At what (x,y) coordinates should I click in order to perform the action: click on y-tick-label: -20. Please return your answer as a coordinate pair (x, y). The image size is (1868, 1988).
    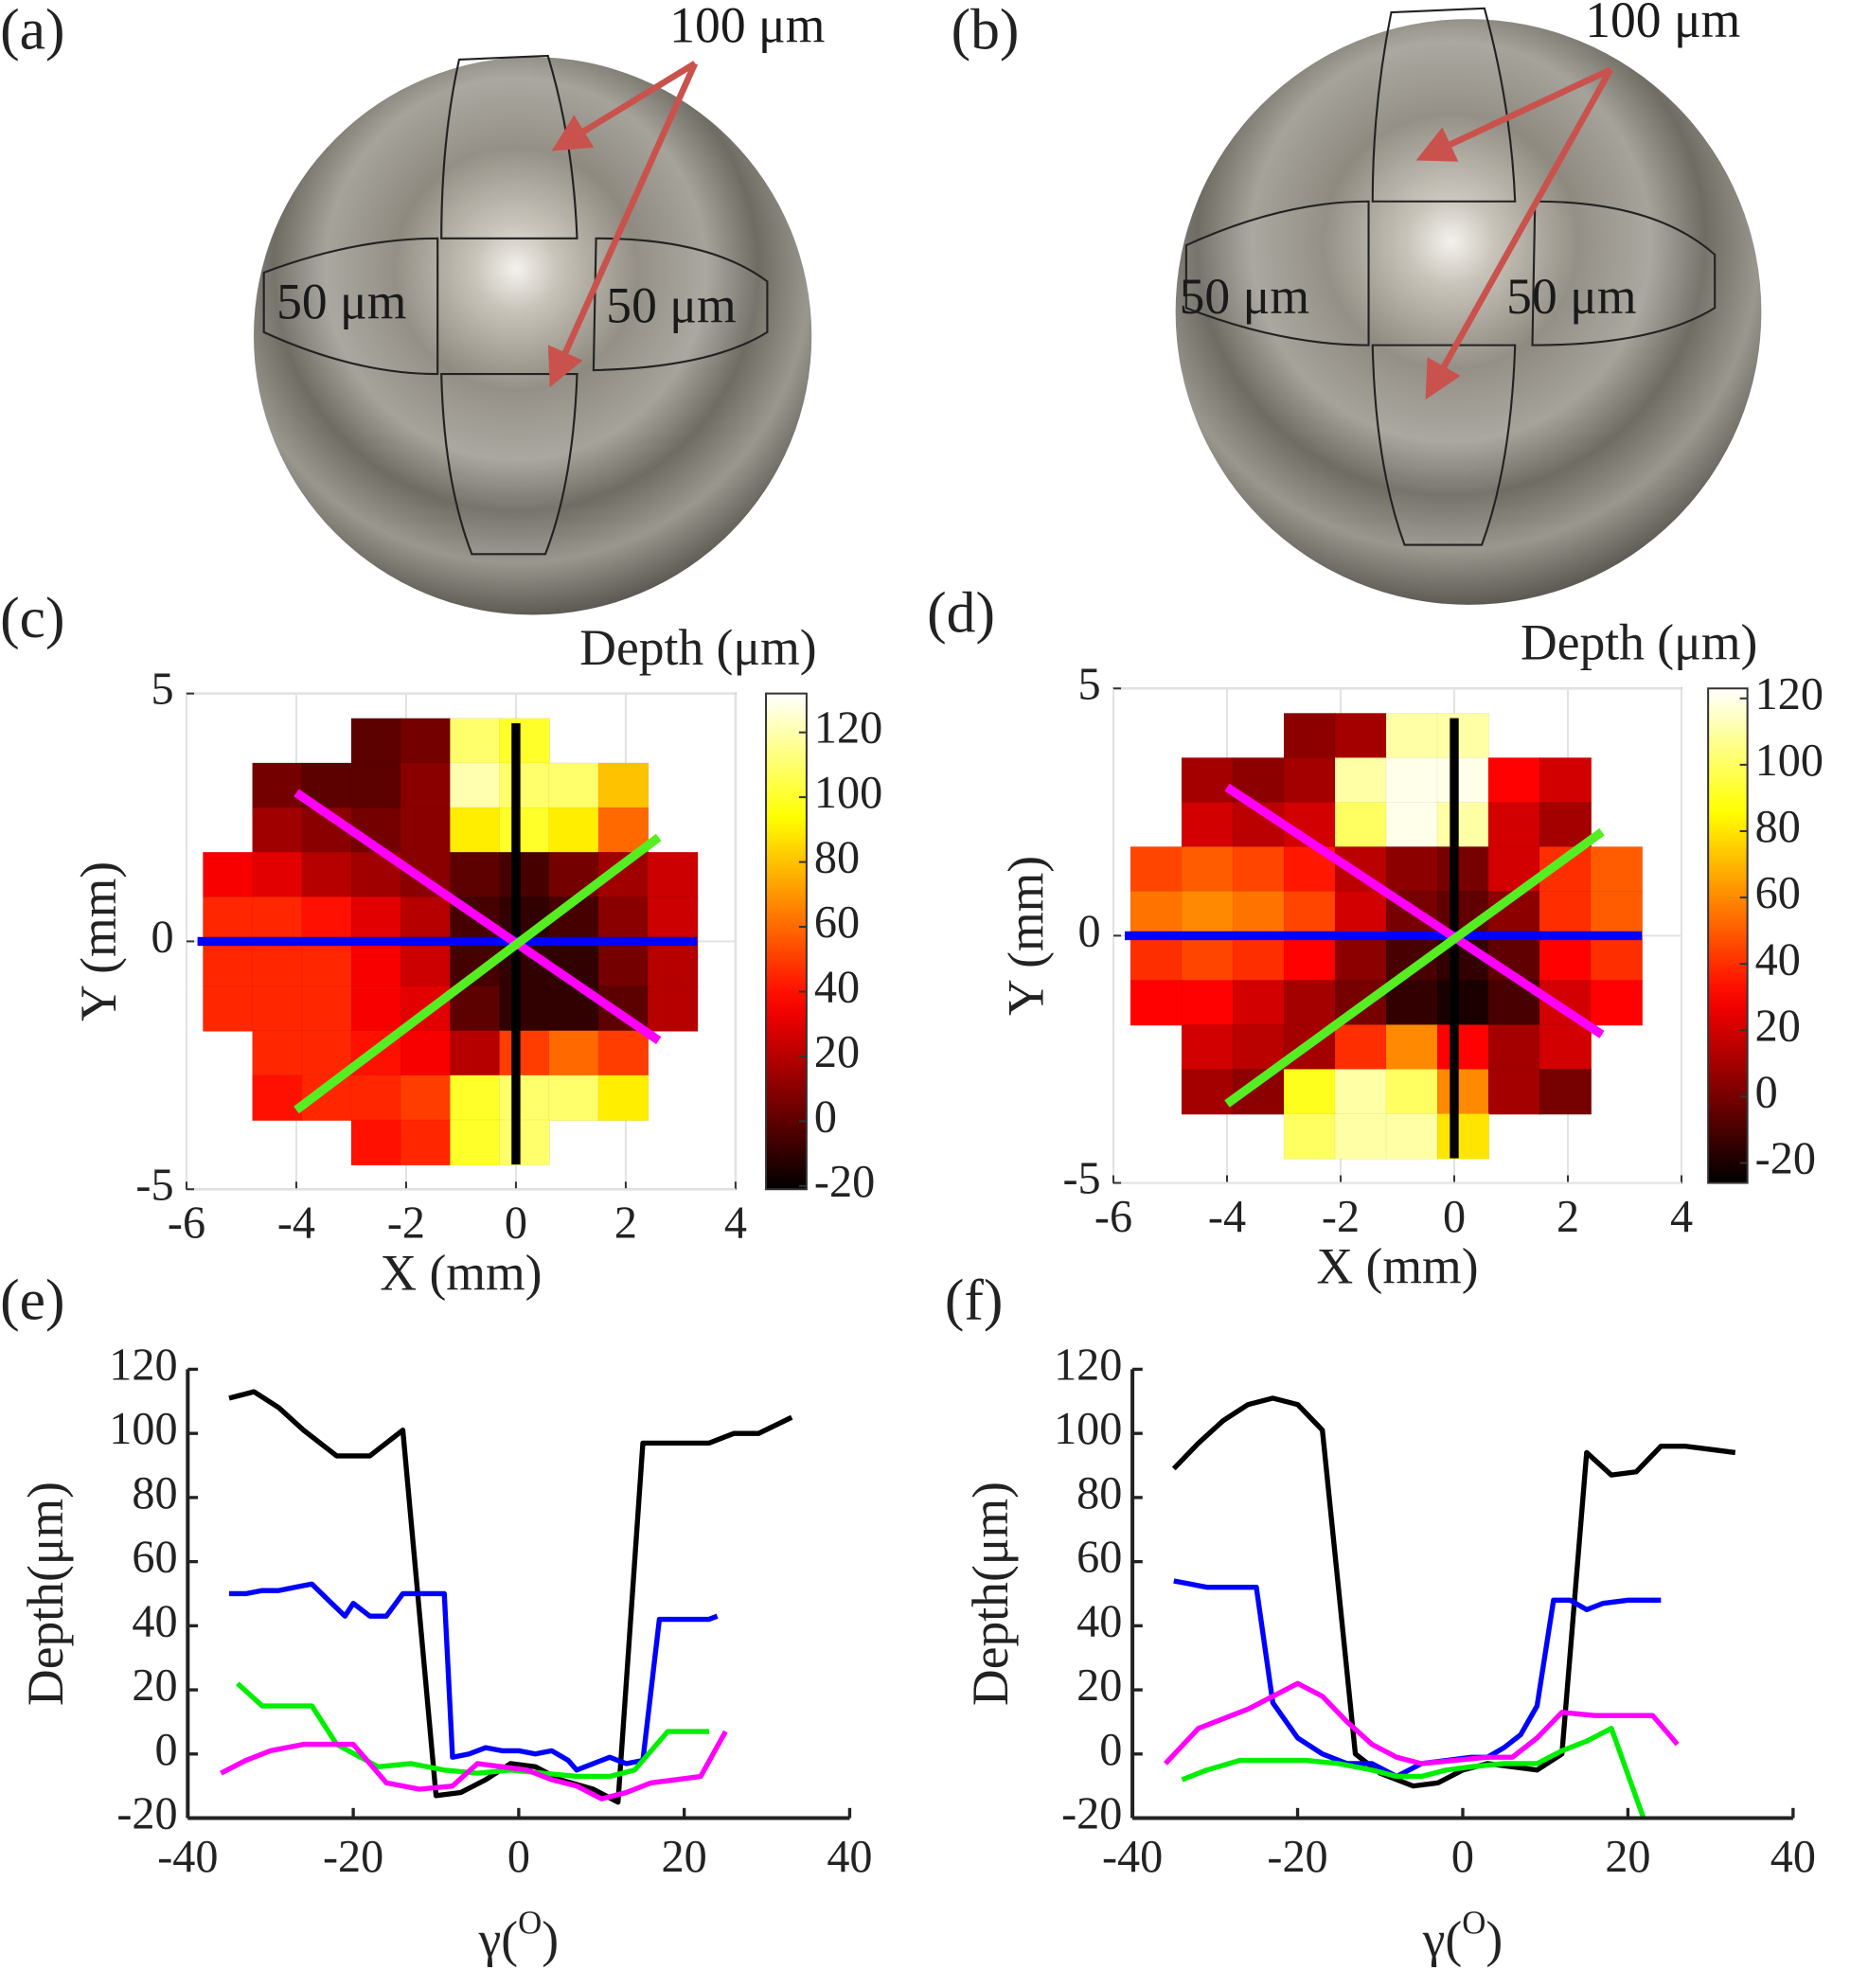
    Looking at the image, I should click on (146, 1814).